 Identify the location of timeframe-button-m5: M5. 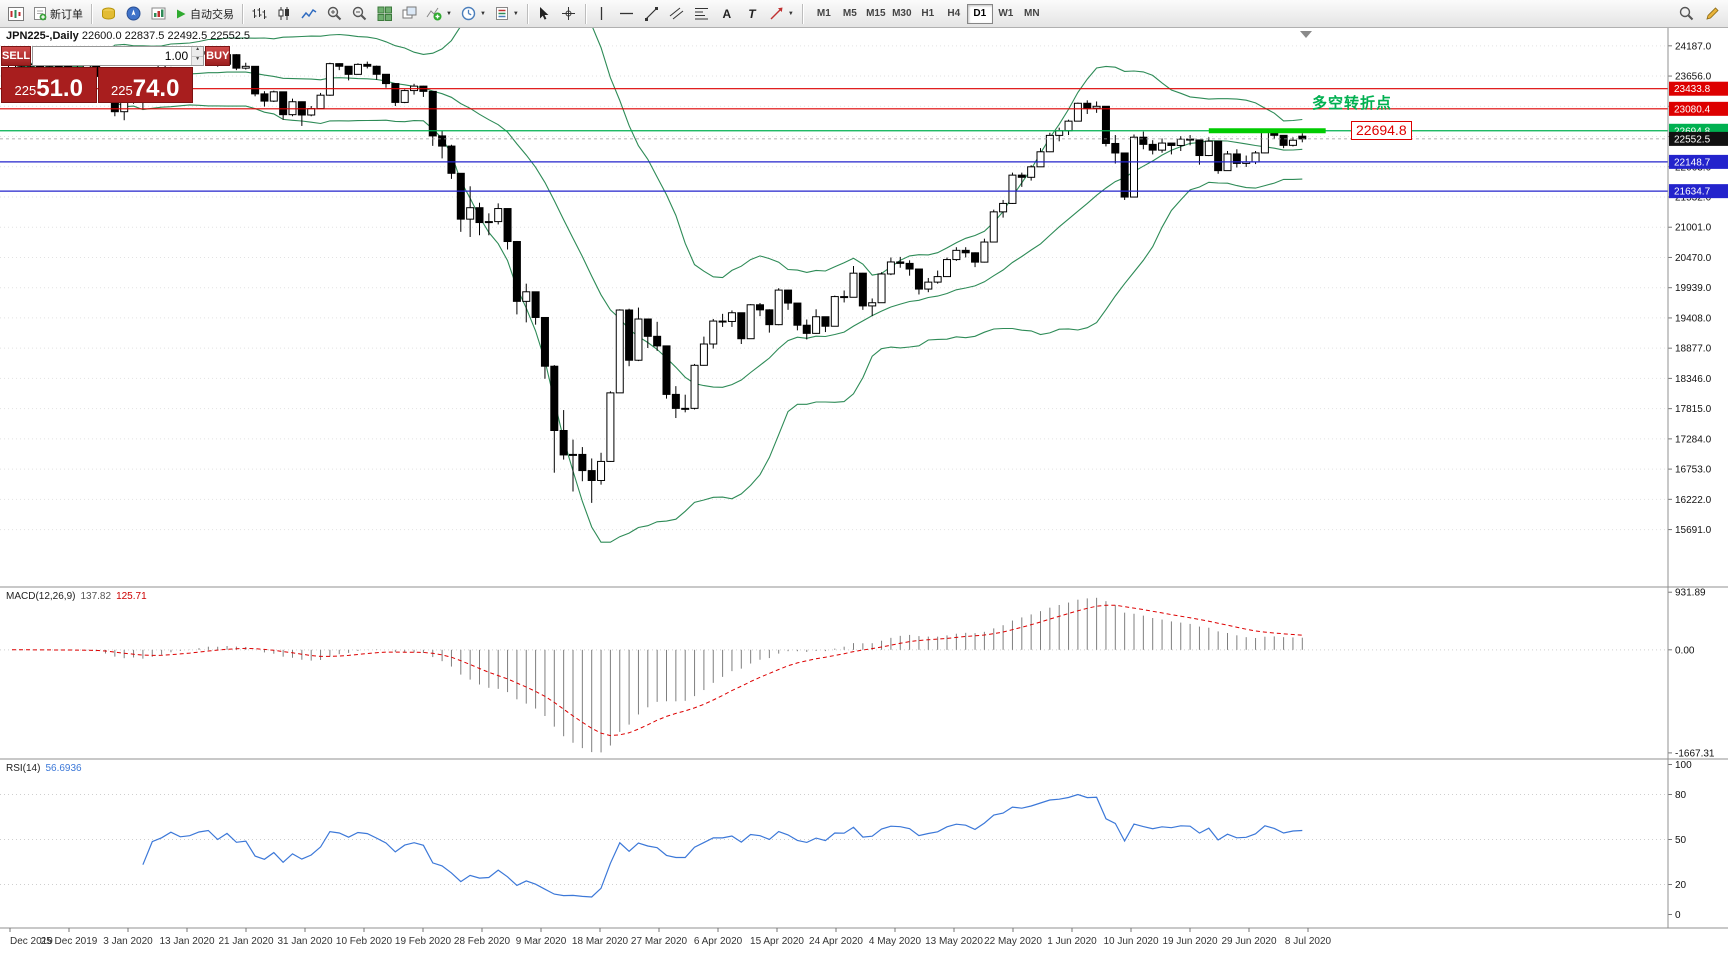
(849, 13).